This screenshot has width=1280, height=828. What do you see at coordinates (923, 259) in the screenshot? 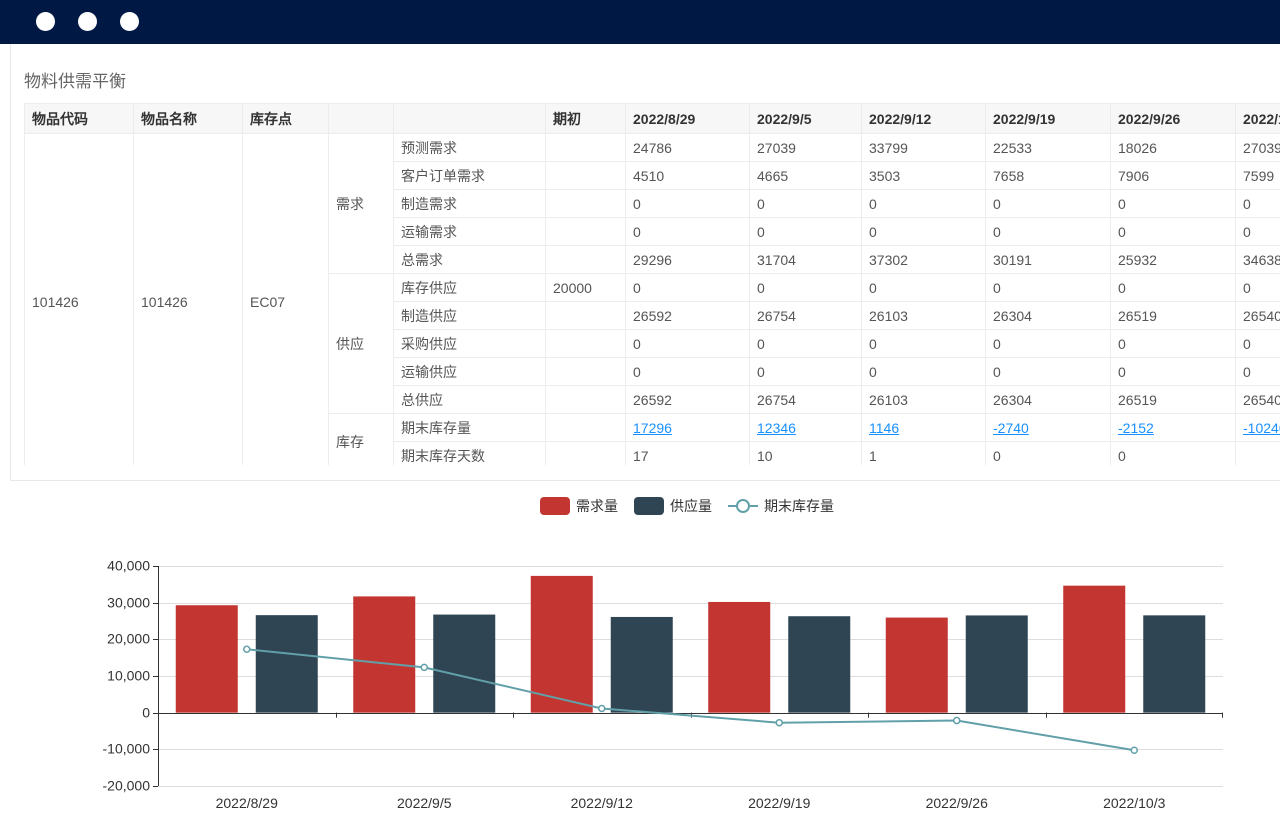
I see `table-cell: 37302` at bounding box center [923, 259].